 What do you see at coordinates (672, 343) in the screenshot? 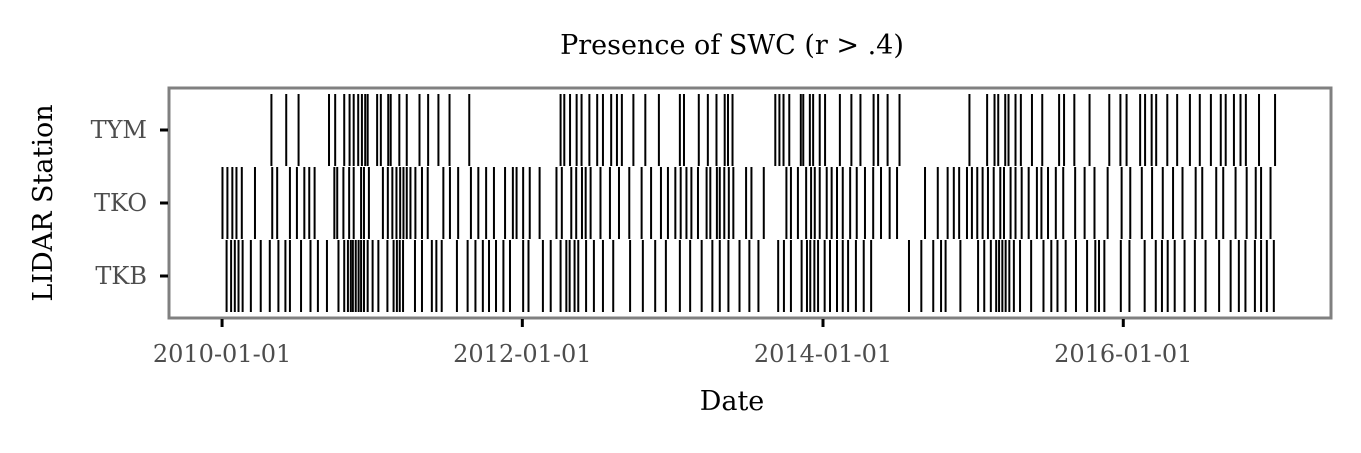
I see `x-axis: 2010-01-01 2012-01-01 2014-01-01 2016-01-01` at bounding box center [672, 343].